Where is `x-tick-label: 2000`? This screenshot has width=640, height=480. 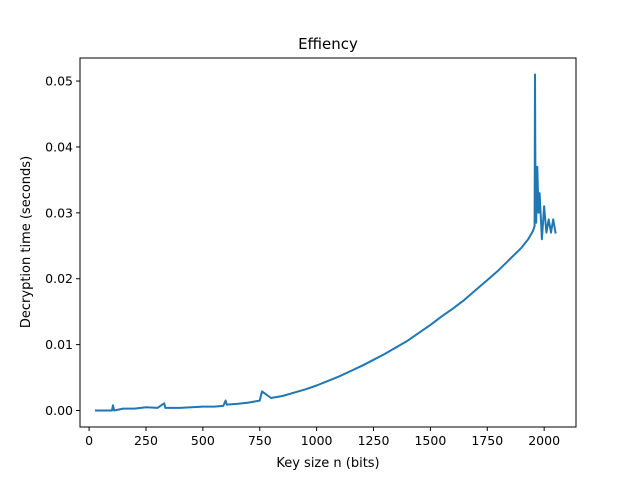
x-tick-label: 2000 is located at coordinates (544, 440).